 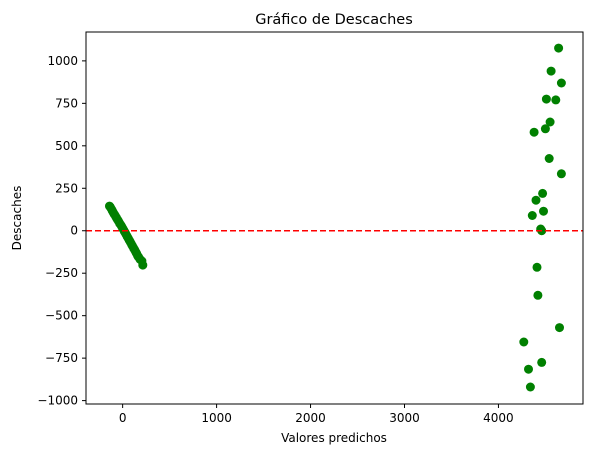 I want to click on y-tick-label: 0, so click(x=74, y=231).